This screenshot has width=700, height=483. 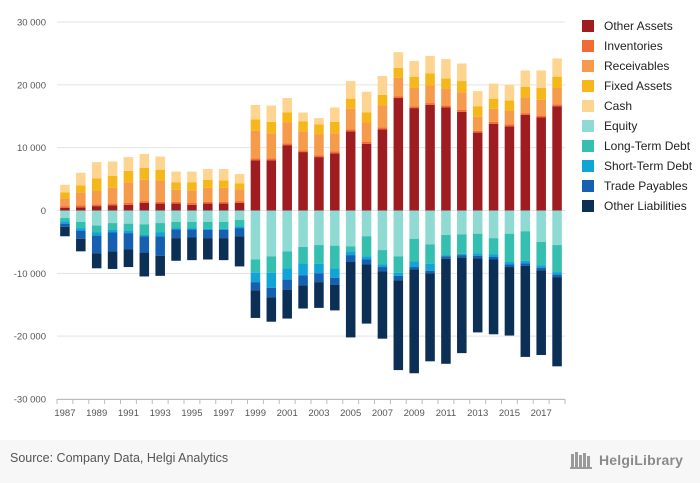 What do you see at coordinates (239, 251) in the screenshot?
I see `bar-segment-other-liabilities-1998` at bounding box center [239, 251].